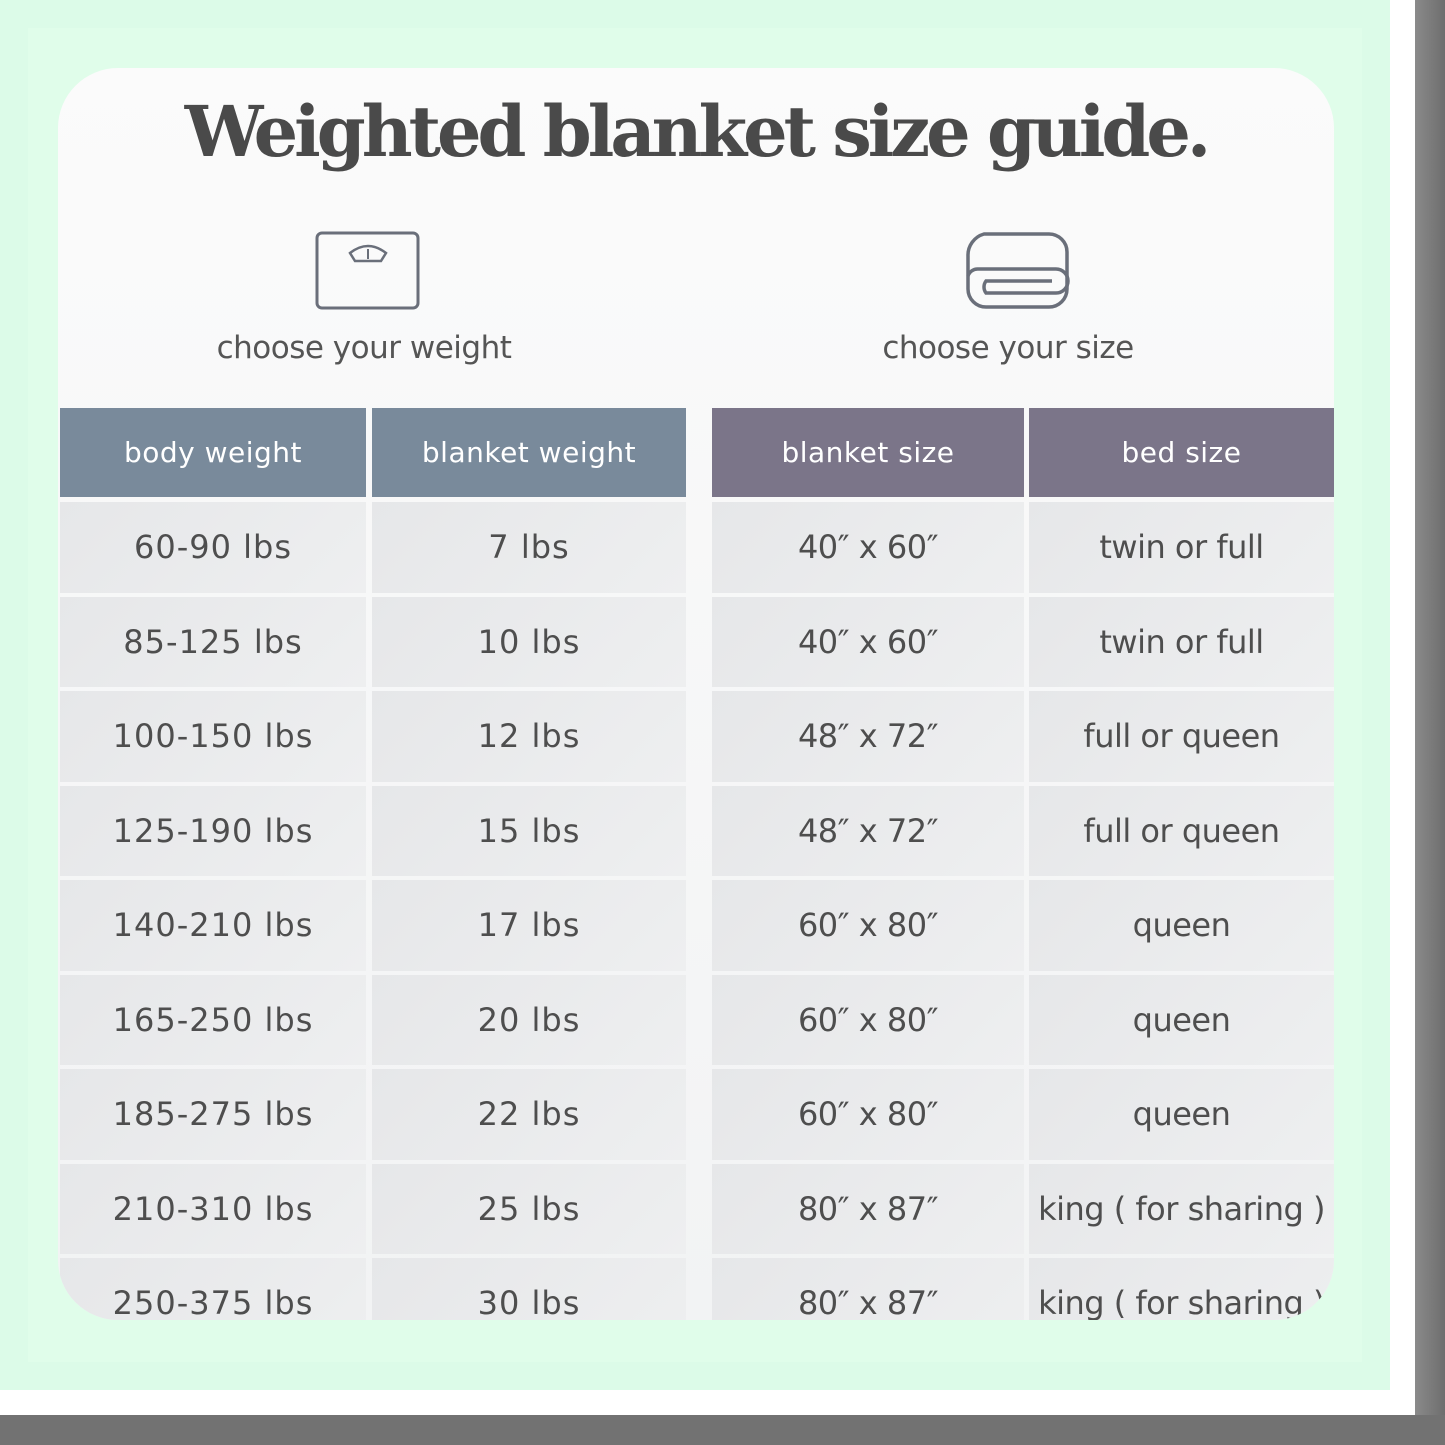  I want to click on table-cell: 17 lbs, so click(529, 925).